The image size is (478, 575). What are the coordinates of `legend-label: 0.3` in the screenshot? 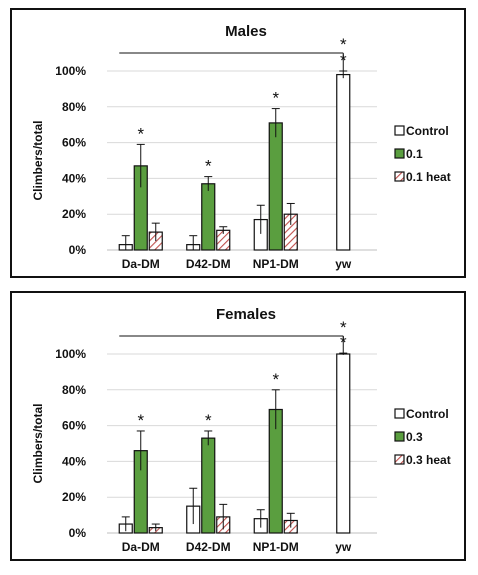 It's located at (414, 437).